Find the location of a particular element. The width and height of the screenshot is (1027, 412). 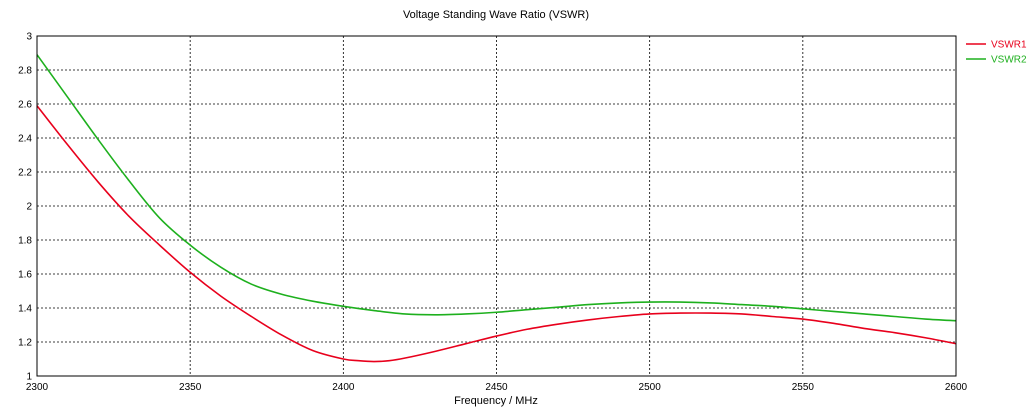

x-tick-label: 2600 is located at coordinates (956, 387).